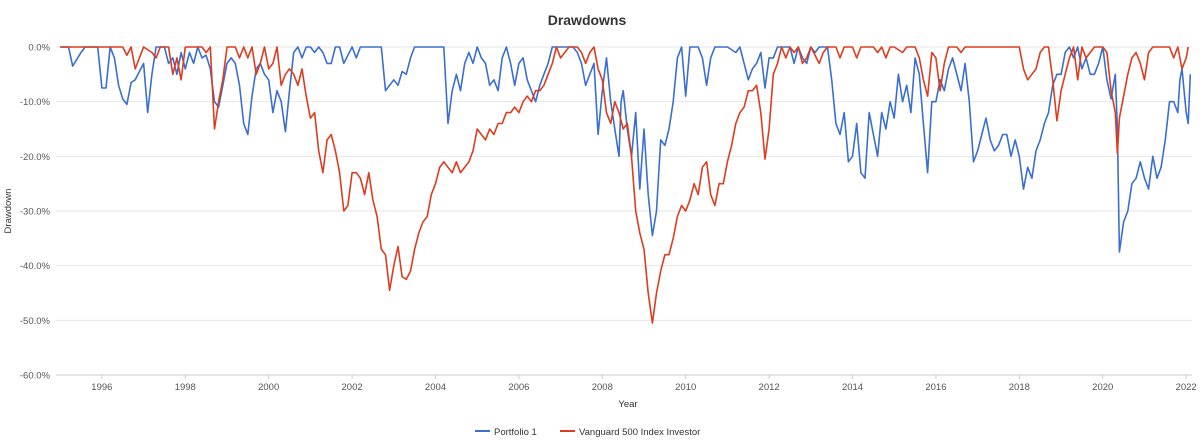 This screenshot has width=1204, height=446. Describe the element at coordinates (602, 387) in the screenshot. I see `x-tick-label: 2008` at that location.